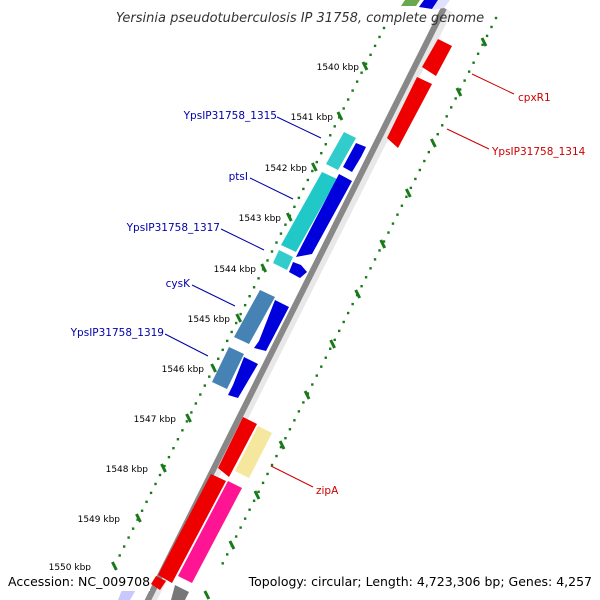 Image resolution: width=600 pixels, height=600 pixels. Describe the element at coordinates (77, 581) in the screenshot. I see `footer-left-bg` at that location.